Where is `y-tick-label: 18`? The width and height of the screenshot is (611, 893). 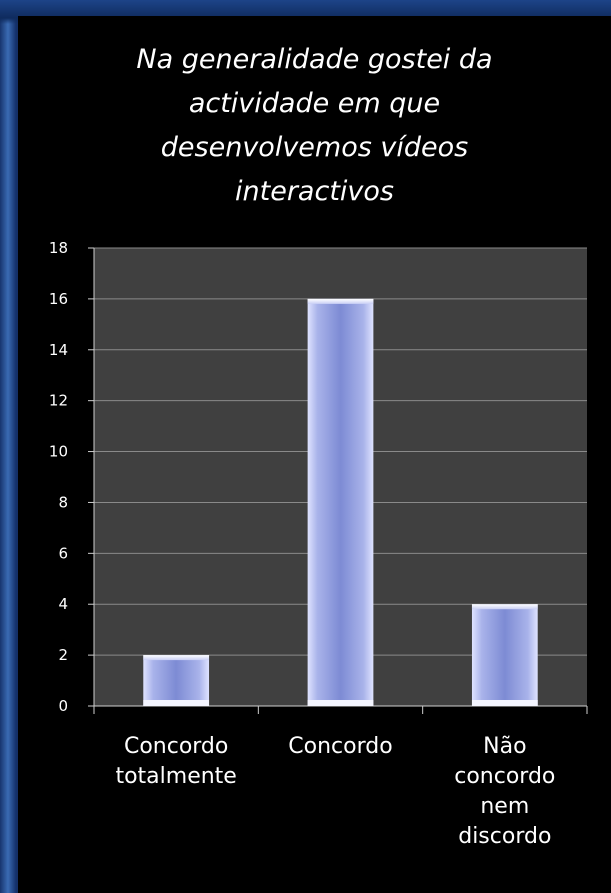 y-tick-label: 18 is located at coordinates (58, 248).